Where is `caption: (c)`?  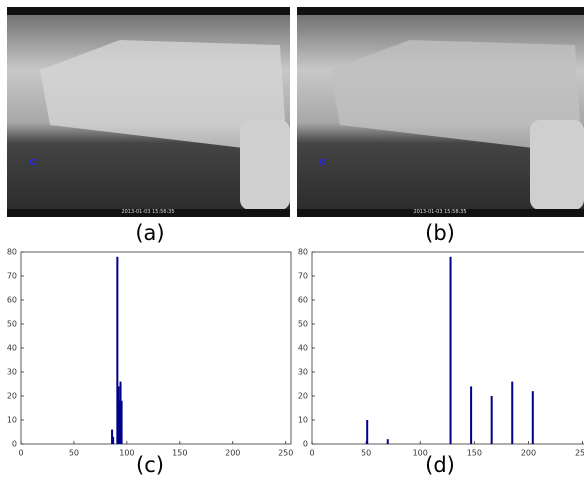
caption: (c) is located at coordinates (150, 465).